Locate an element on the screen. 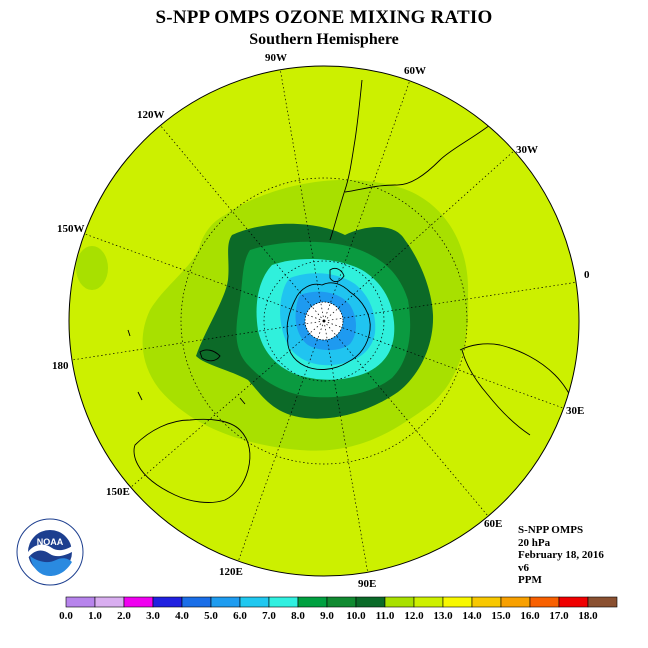  lon-label-90e: 90E is located at coordinates (367, 584).